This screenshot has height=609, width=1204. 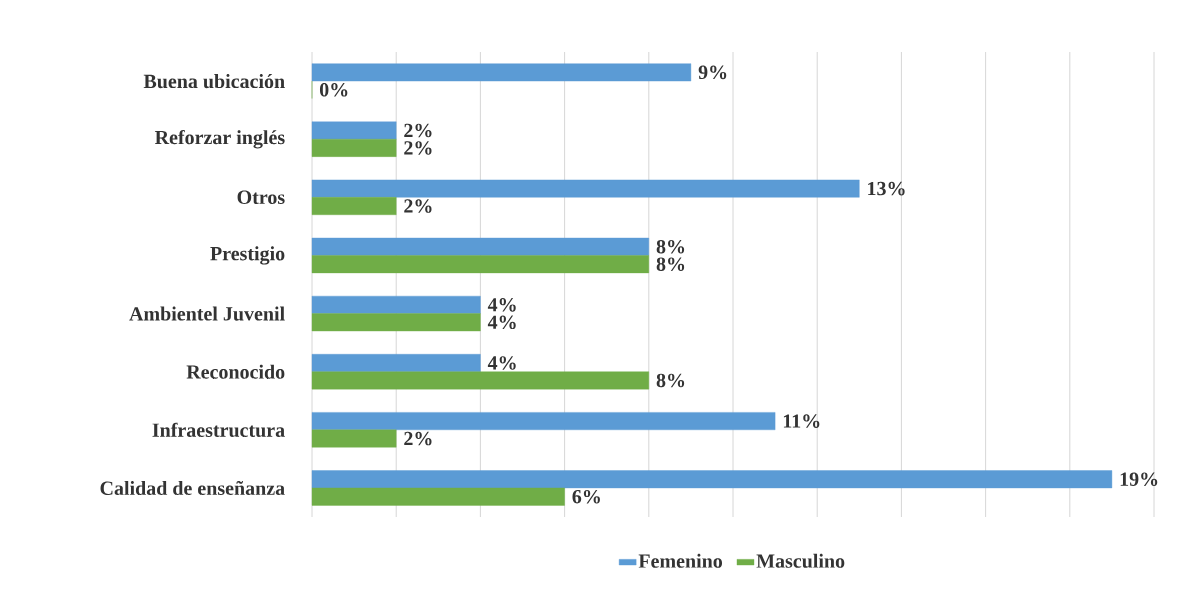 I want to click on y-tick-label: Prestigio, so click(x=247, y=255).